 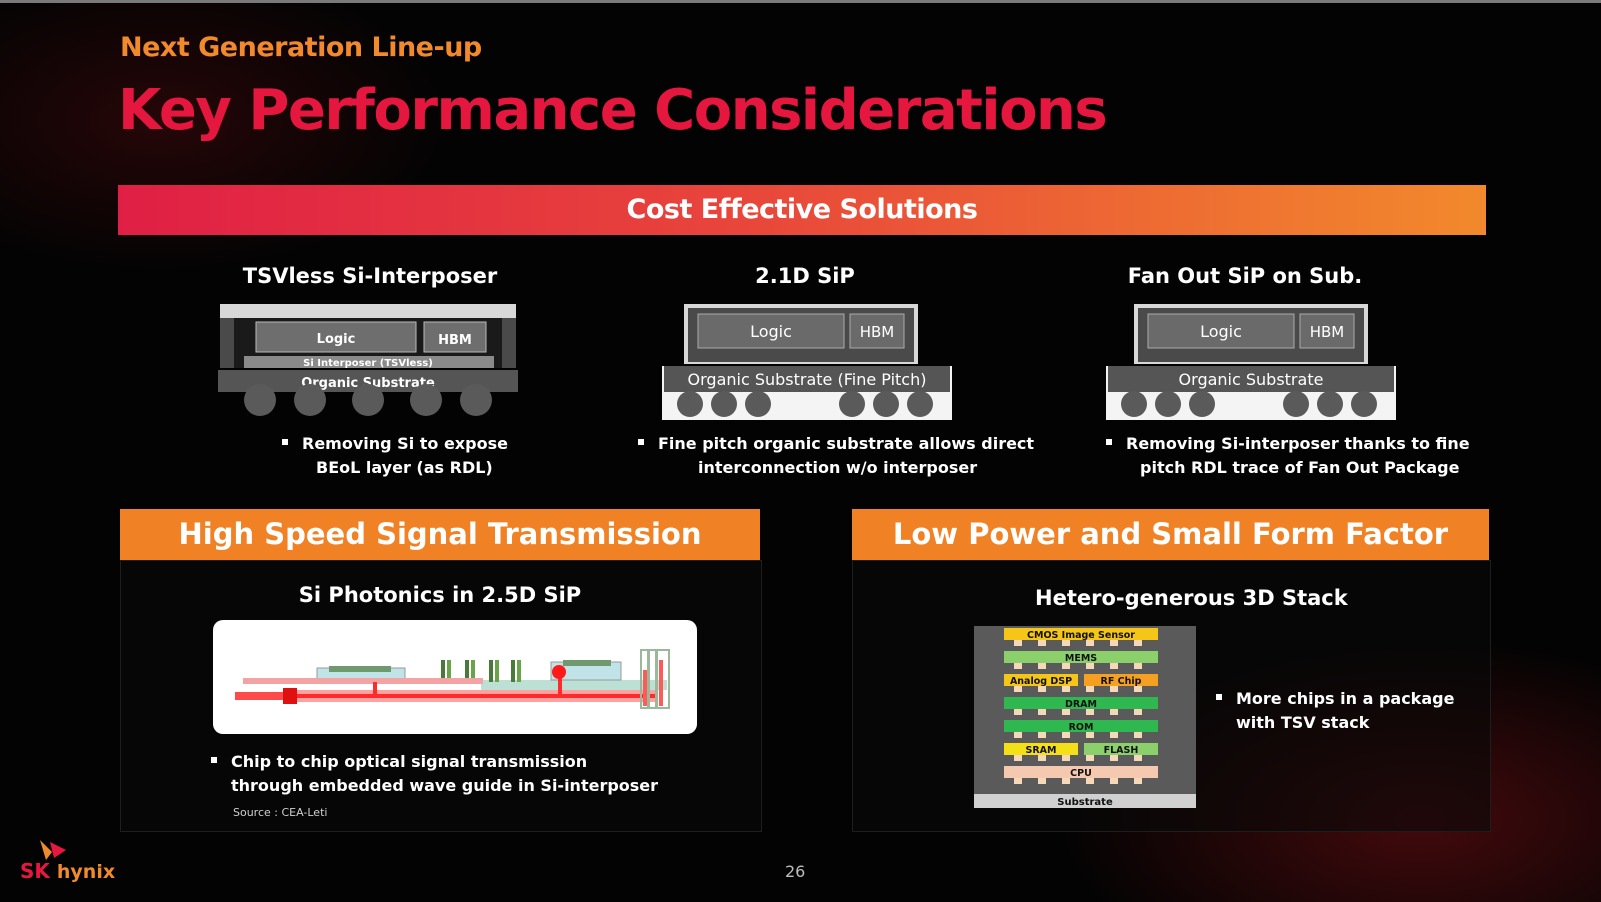 What do you see at coordinates (613, 110) in the screenshot?
I see `slide-title: Key Performance Considerations` at bounding box center [613, 110].